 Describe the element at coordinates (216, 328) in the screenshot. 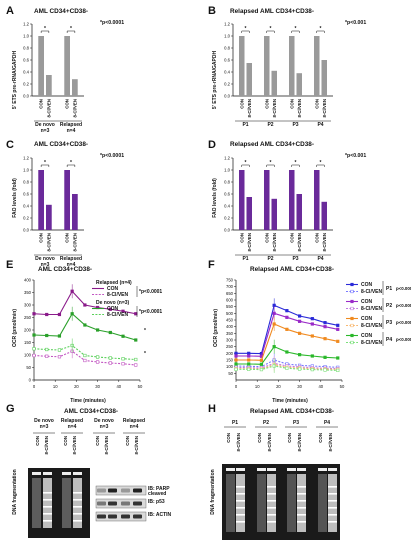

I see `panel-f-ylabel: OCR (pmol/min)` at that location.